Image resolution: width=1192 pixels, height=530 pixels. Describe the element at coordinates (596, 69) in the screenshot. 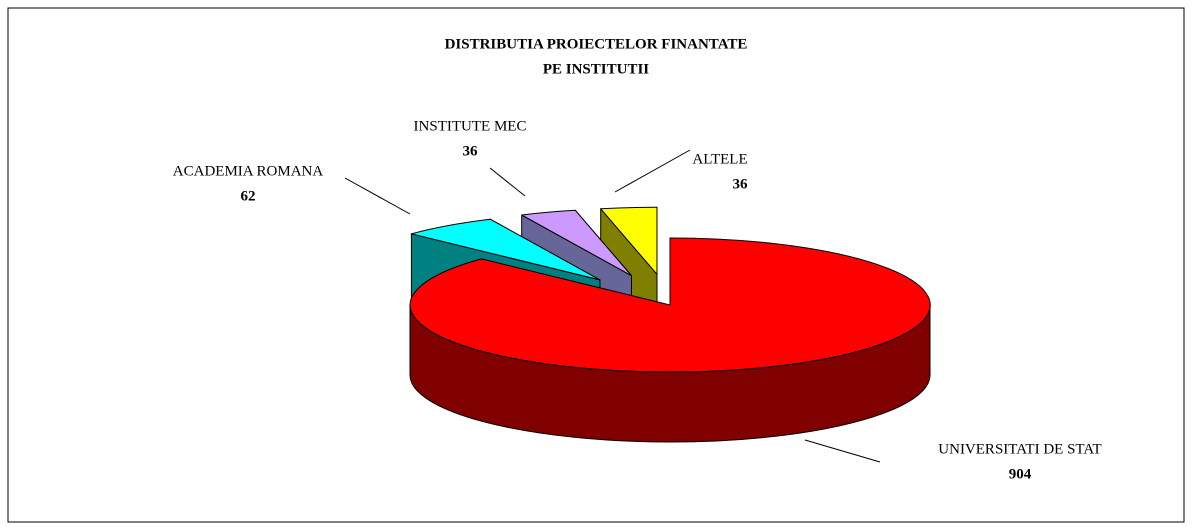

I see `chart-title: PE INSTITUTII` at that location.